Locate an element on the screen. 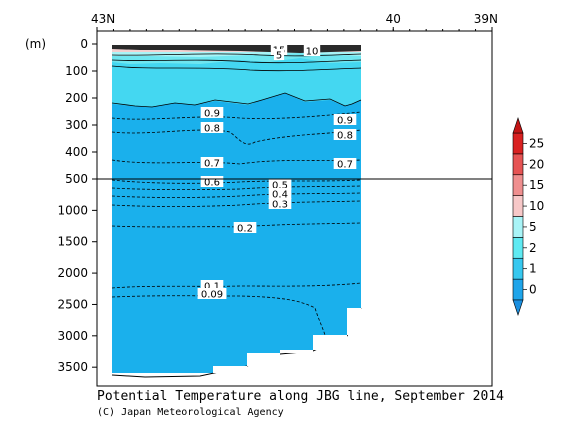 The height and width of the screenshot is (423, 570). y-tick-label-400: 400 is located at coordinates (76, 152).